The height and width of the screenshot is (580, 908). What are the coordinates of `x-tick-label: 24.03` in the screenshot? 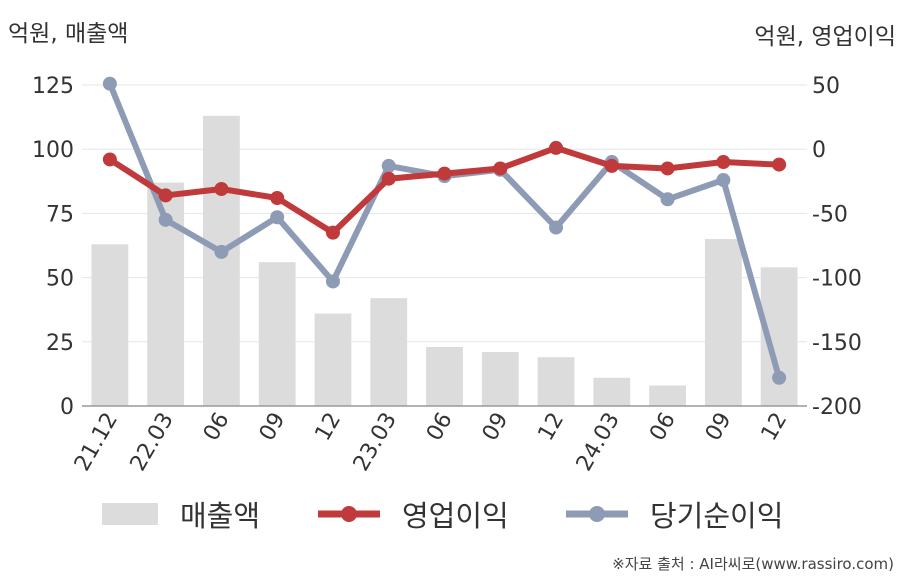 It's located at (598, 442).